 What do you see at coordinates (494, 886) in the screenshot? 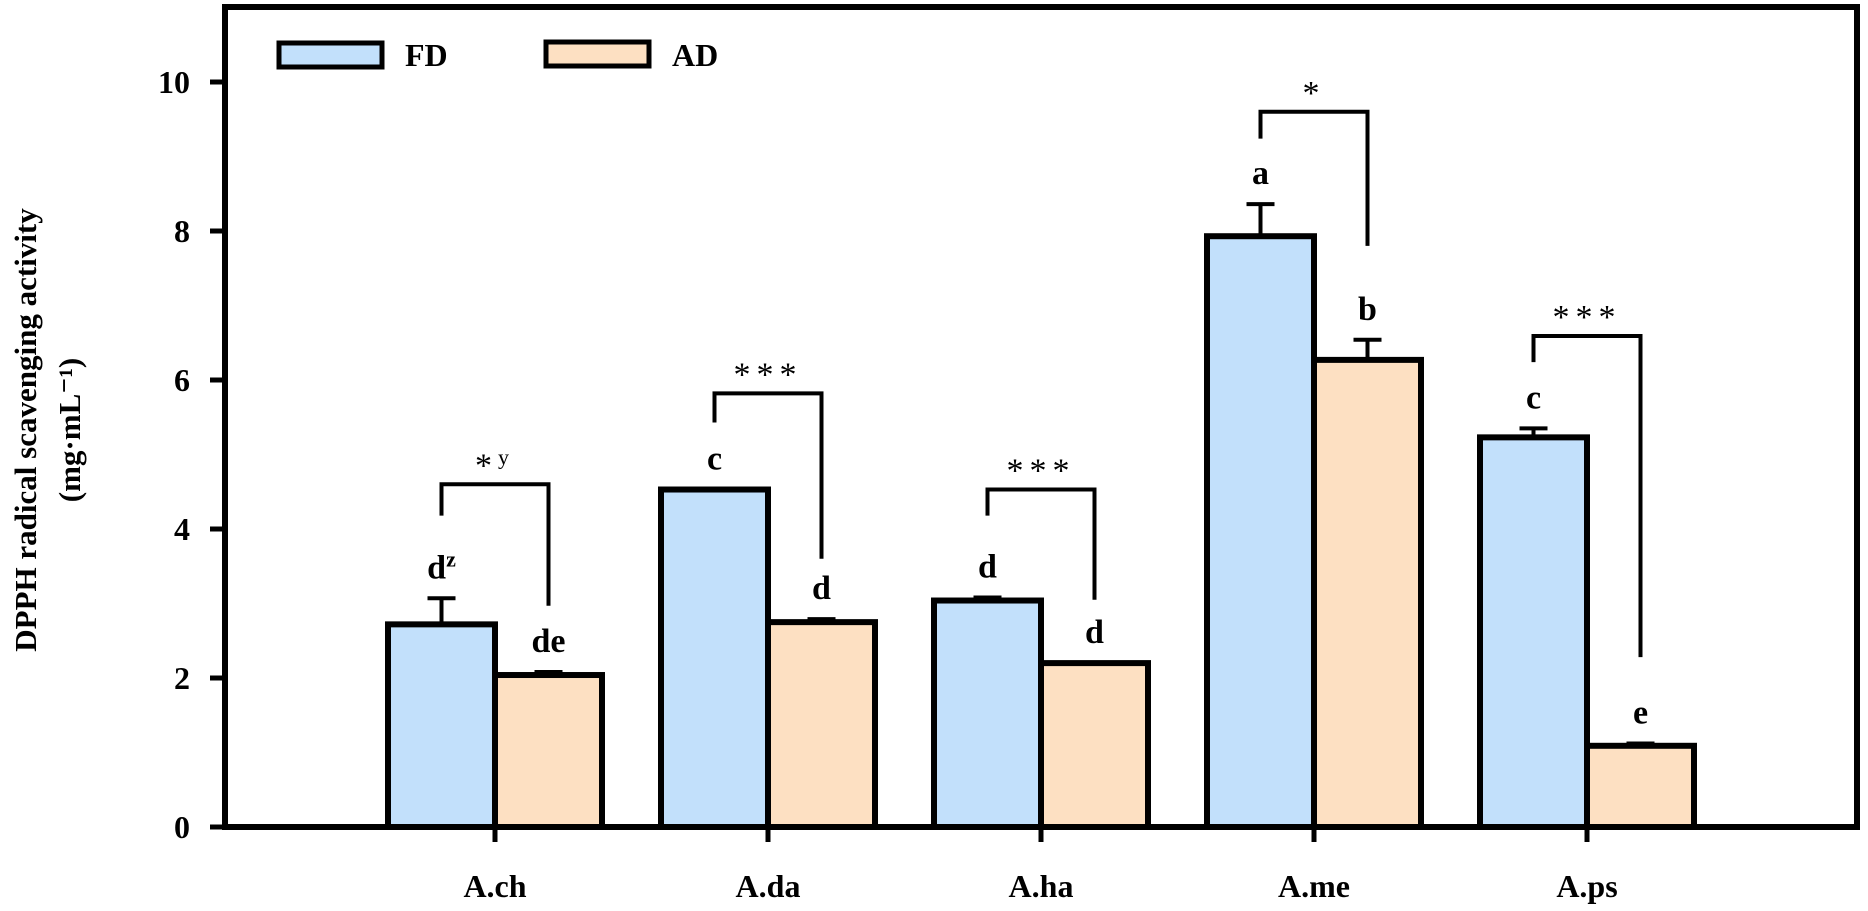
I see `x-tick-label: A.ch` at bounding box center [494, 886].